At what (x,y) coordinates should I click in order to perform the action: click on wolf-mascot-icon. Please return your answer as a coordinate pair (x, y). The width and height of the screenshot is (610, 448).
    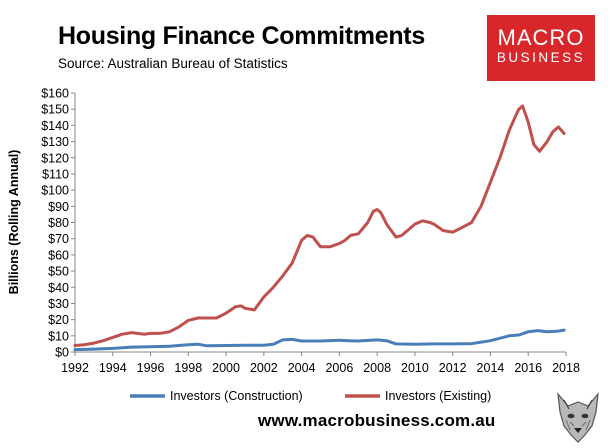
    Looking at the image, I should click on (578, 417).